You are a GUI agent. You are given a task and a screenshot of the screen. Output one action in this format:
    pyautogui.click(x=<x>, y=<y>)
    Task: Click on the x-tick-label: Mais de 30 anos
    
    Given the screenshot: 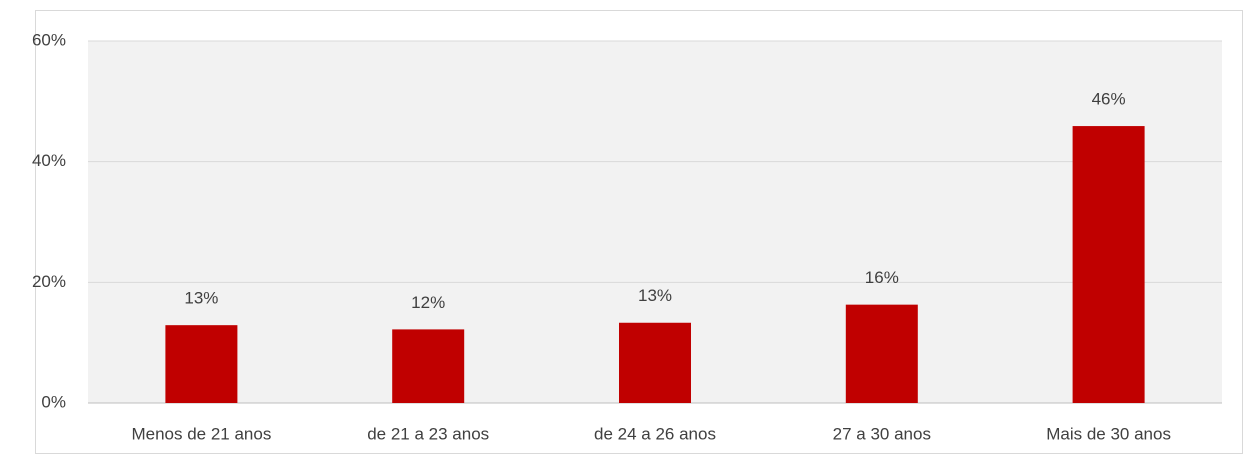 What is the action you would take?
    pyautogui.click(x=1108, y=433)
    